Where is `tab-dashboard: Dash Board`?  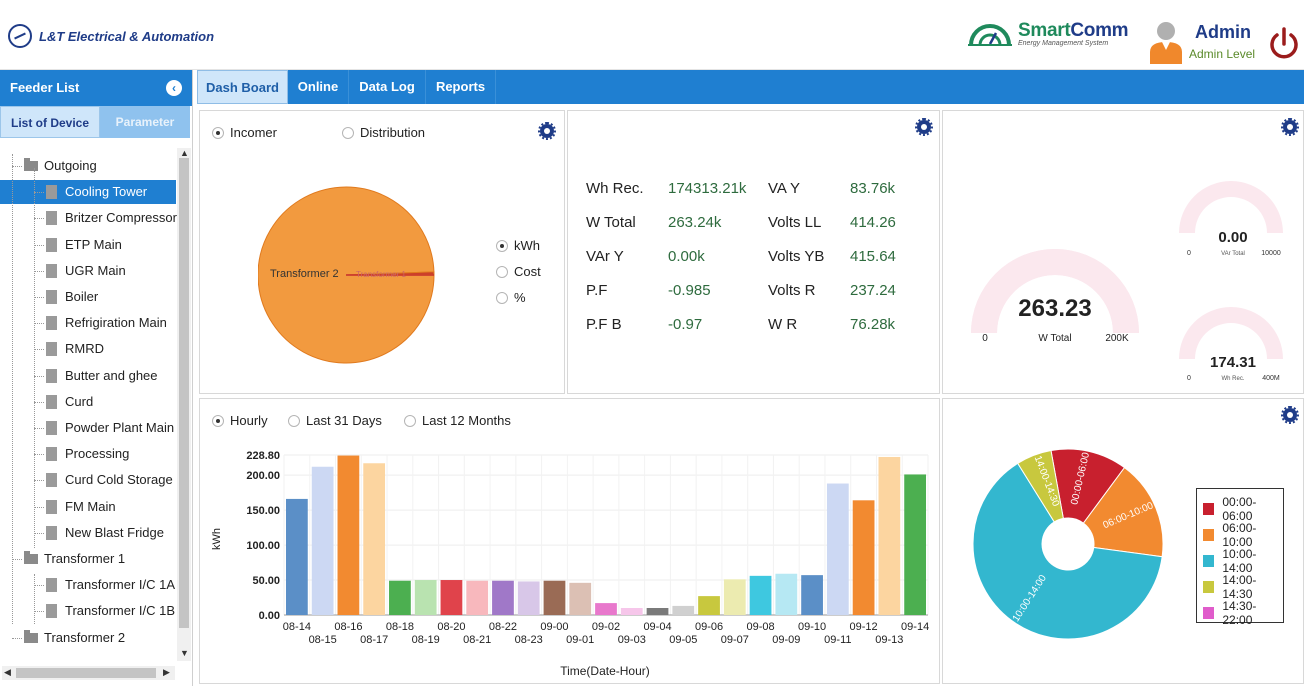
tab-dashboard: Dash Board is located at coordinates (242, 87).